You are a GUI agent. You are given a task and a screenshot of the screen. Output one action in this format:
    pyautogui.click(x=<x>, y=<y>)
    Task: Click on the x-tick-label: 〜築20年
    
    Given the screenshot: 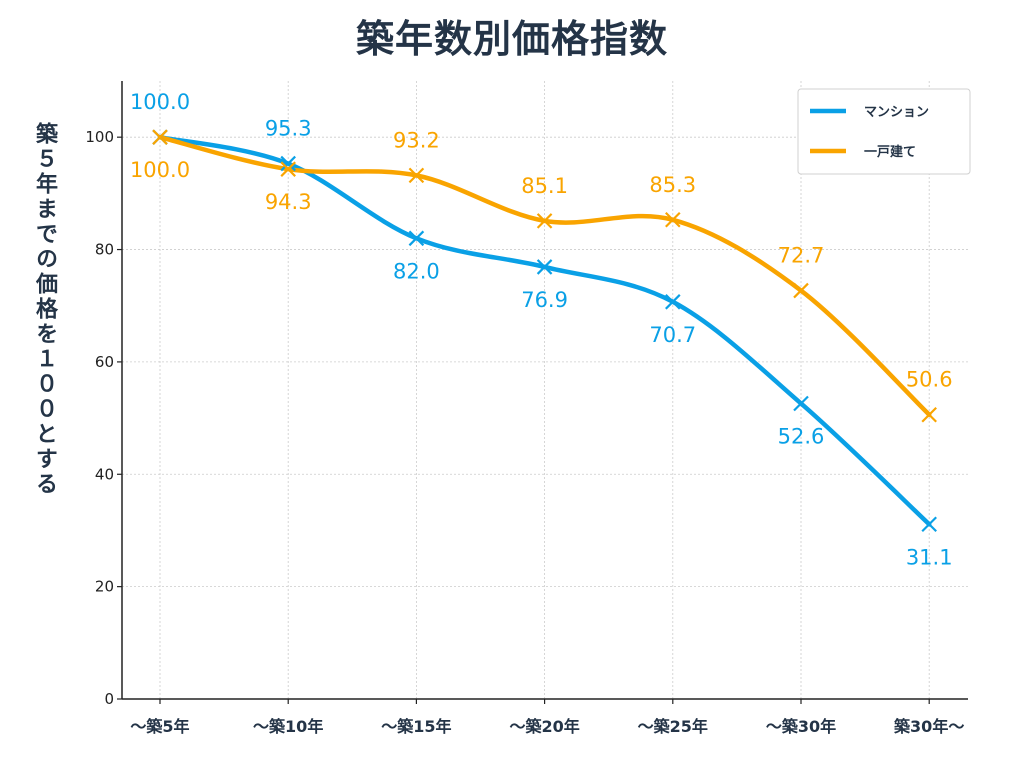 What is the action you would take?
    pyautogui.click(x=544, y=726)
    